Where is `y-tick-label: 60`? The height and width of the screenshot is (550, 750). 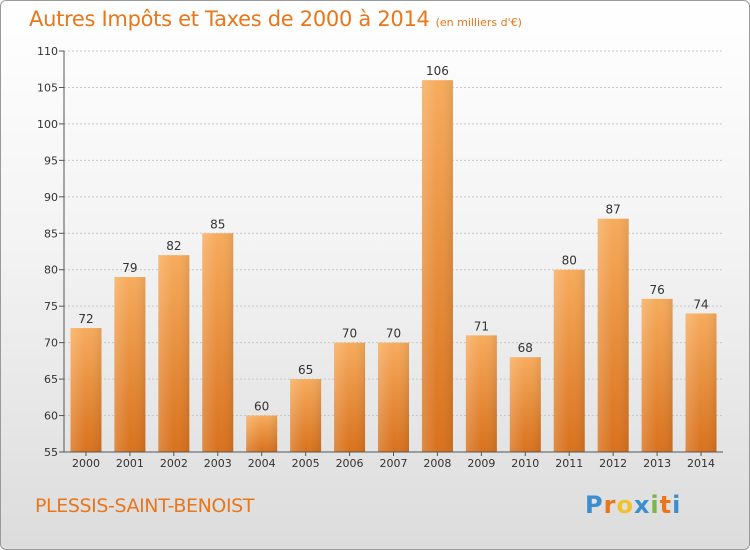
y-tick-label: 60 is located at coordinates (51, 416).